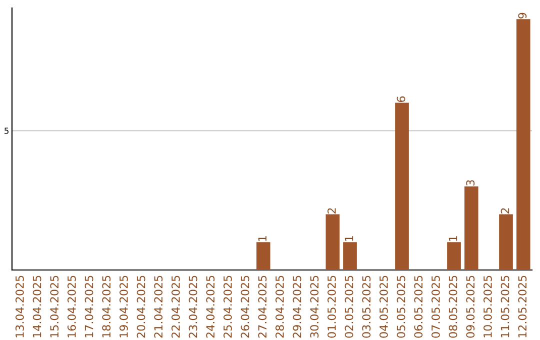 This screenshot has width=540, height=340. I want to click on x-tick-label: 30.04.2025, so click(314, 307).